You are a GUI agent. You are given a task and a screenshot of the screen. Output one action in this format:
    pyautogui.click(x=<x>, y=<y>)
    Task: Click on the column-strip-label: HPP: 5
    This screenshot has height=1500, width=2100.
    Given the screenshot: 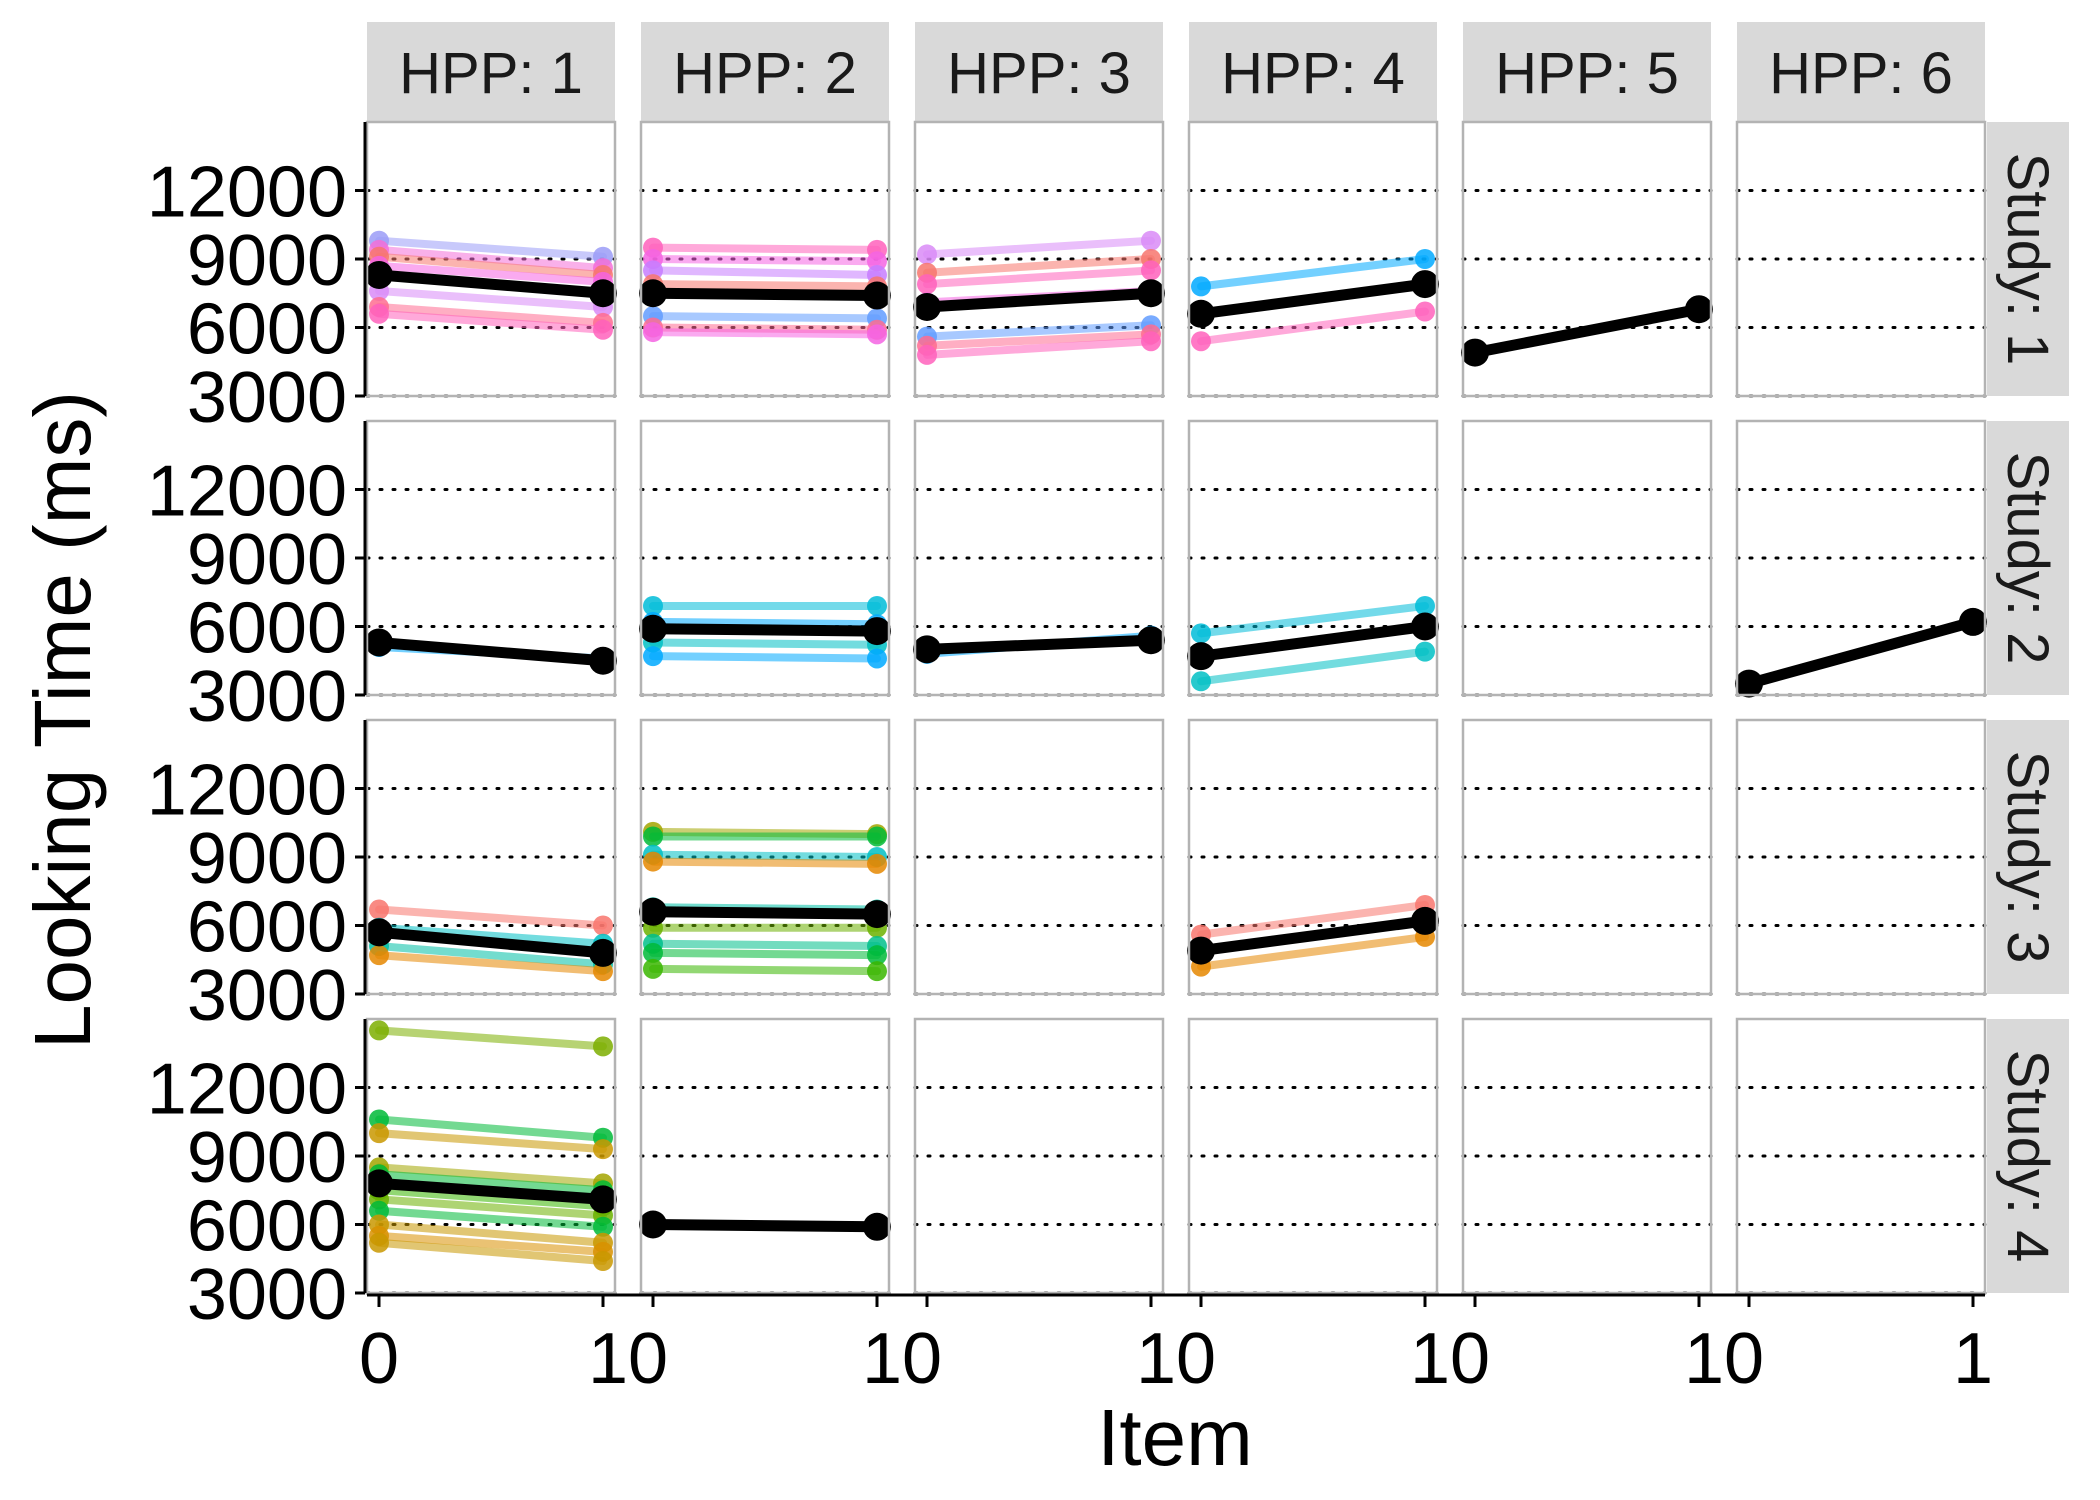 What is the action you would take?
    pyautogui.click(x=1587, y=73)
    